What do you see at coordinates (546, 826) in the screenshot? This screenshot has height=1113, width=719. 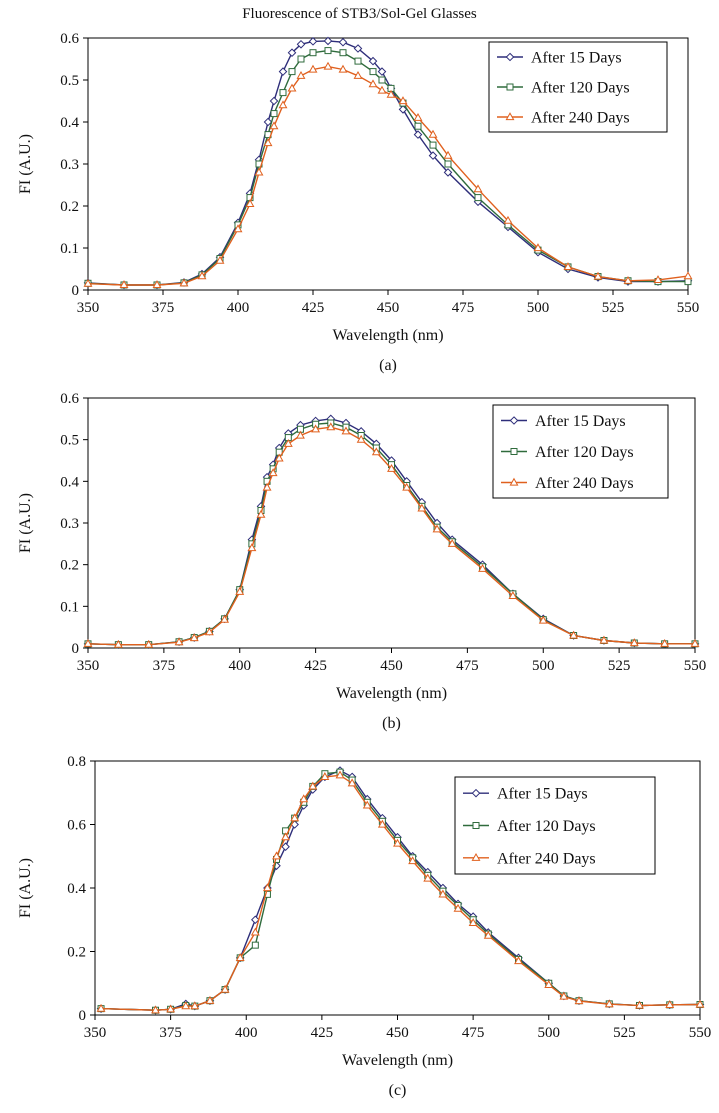 I see `legend-label: After 120 Days` at bounding box center [546, 826].